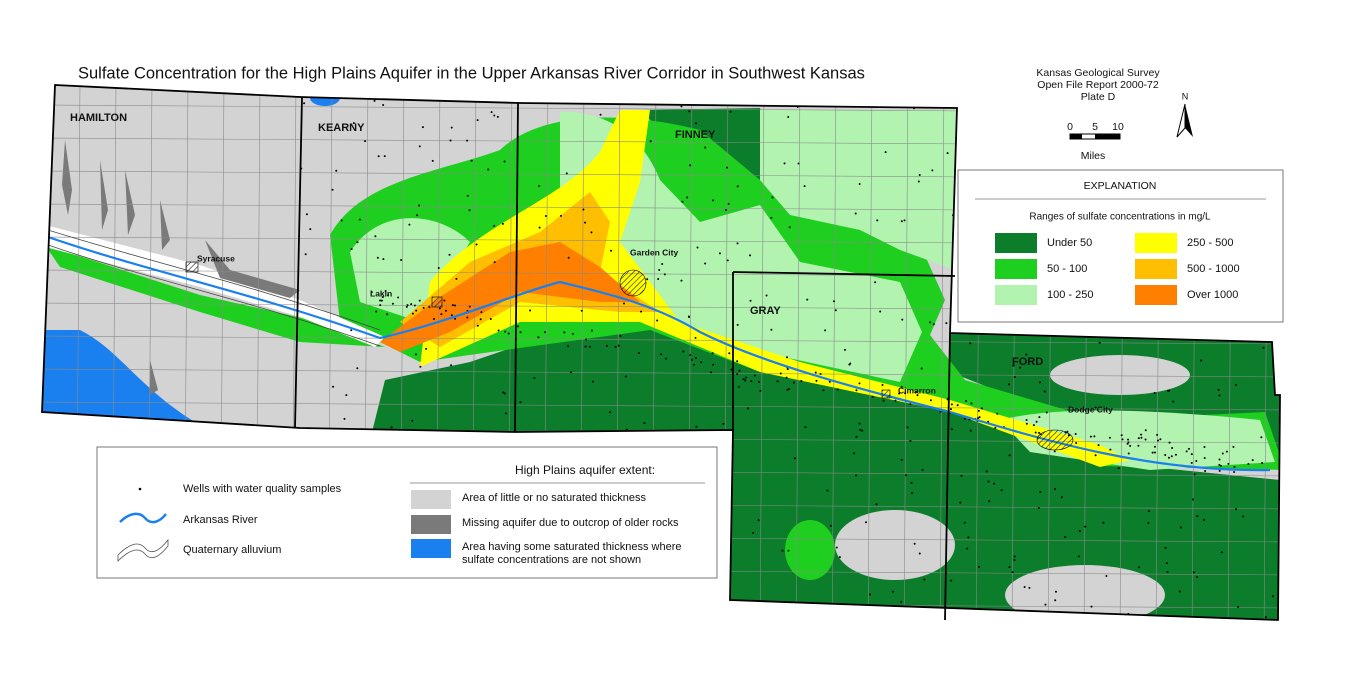  I want to click on extent-item: Area of little or no saturated thickness, so click(554, 498).